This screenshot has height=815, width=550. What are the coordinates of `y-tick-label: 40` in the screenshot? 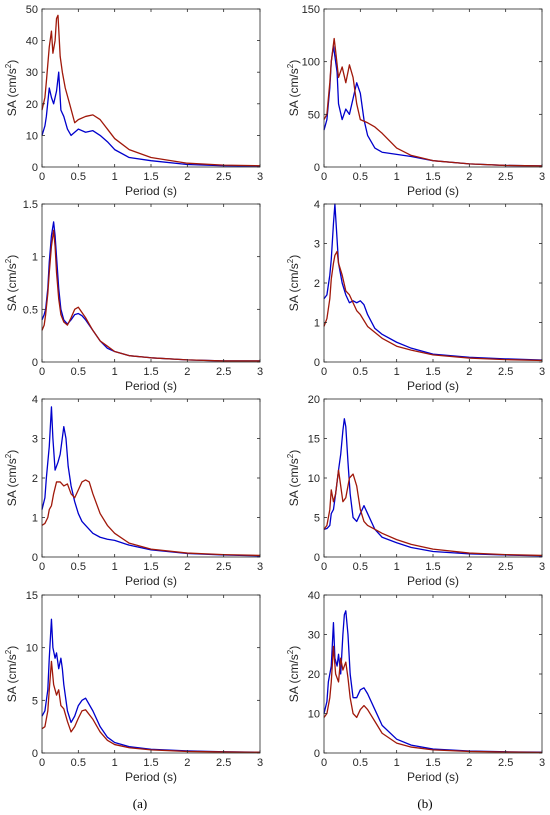 It's located at (32, 42).